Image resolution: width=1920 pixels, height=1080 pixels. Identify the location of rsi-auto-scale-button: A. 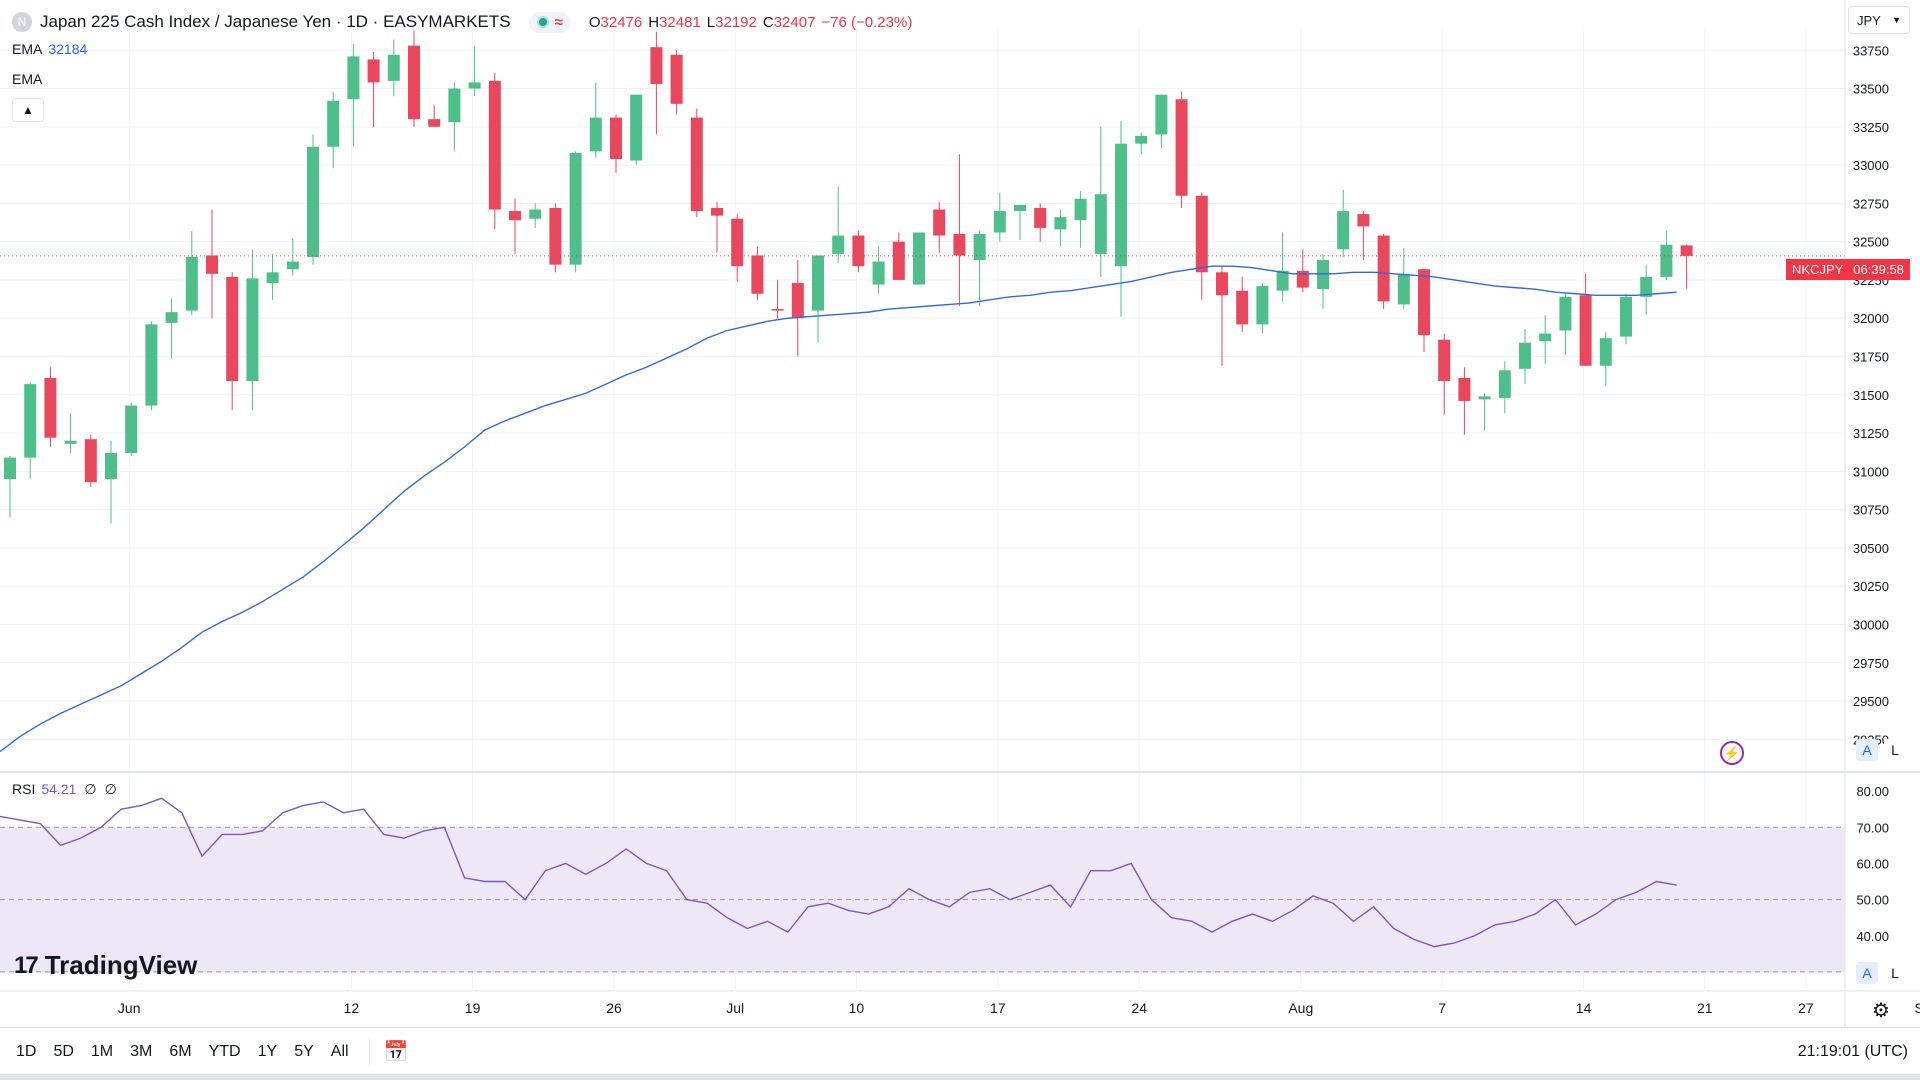
(1867, 973).